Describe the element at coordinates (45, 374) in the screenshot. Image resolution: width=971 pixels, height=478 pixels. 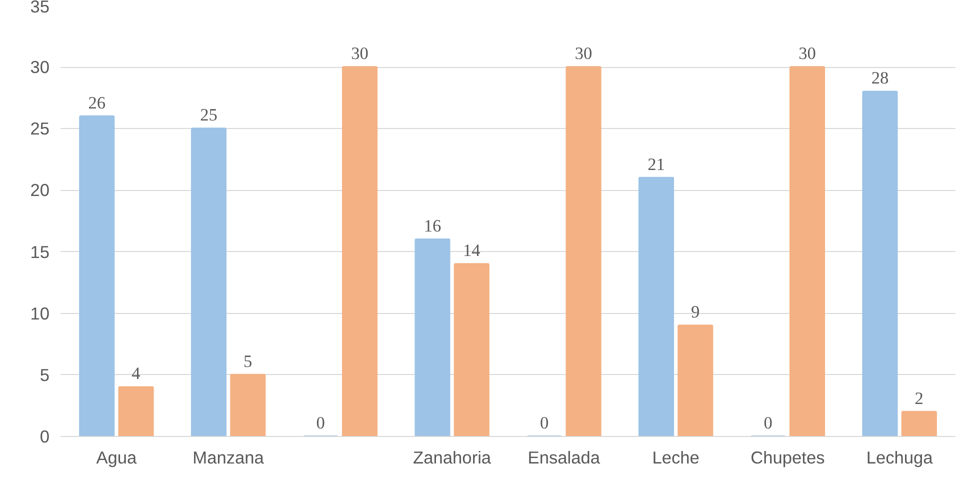
I see `y-tick-label: 5` at that location.